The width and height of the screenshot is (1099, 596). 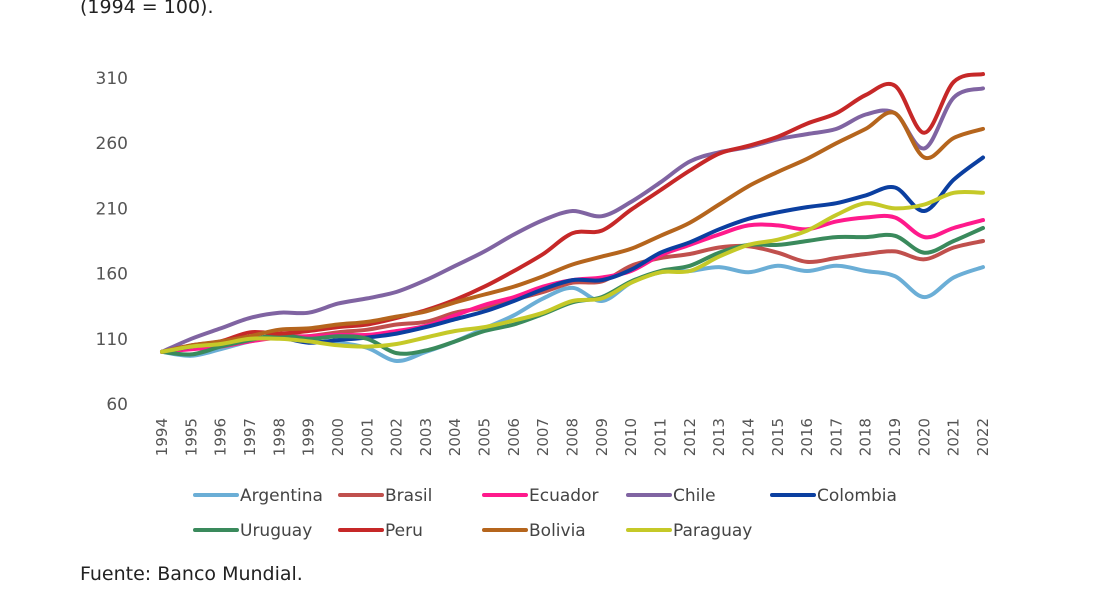 What do you see at coordinates (279, 437) in the screenshot?
I see `x-tick-label: 1998` at bounding box center [279, 437].